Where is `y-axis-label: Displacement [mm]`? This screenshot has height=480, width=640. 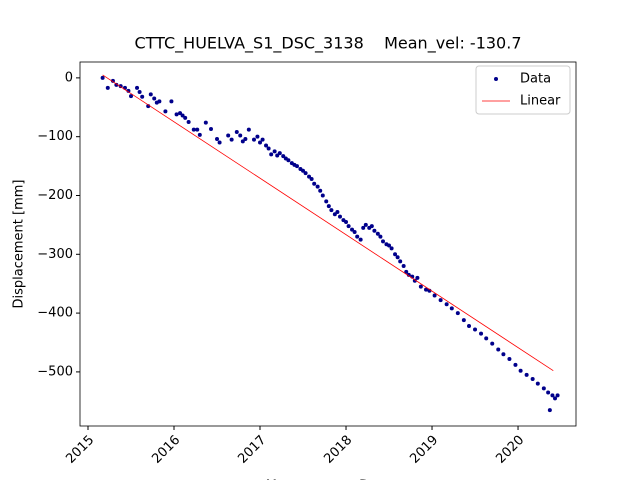
y-axis-label: Displacement [mm] is located at coordinates (19, 244).